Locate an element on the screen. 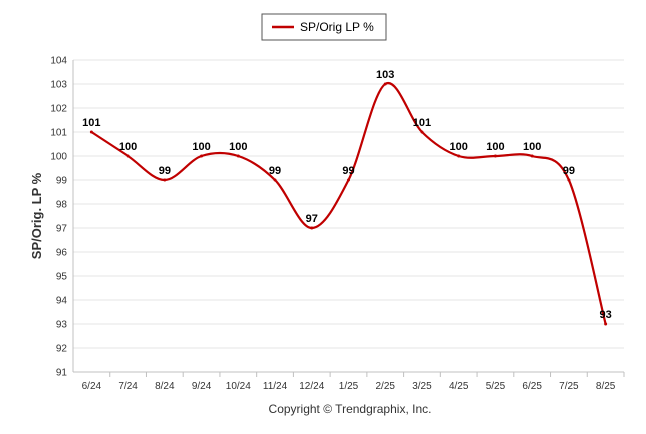 The height and width of the screenshot is (434, 646). y-tick-label: 103 is located at coordinates (58, 85).